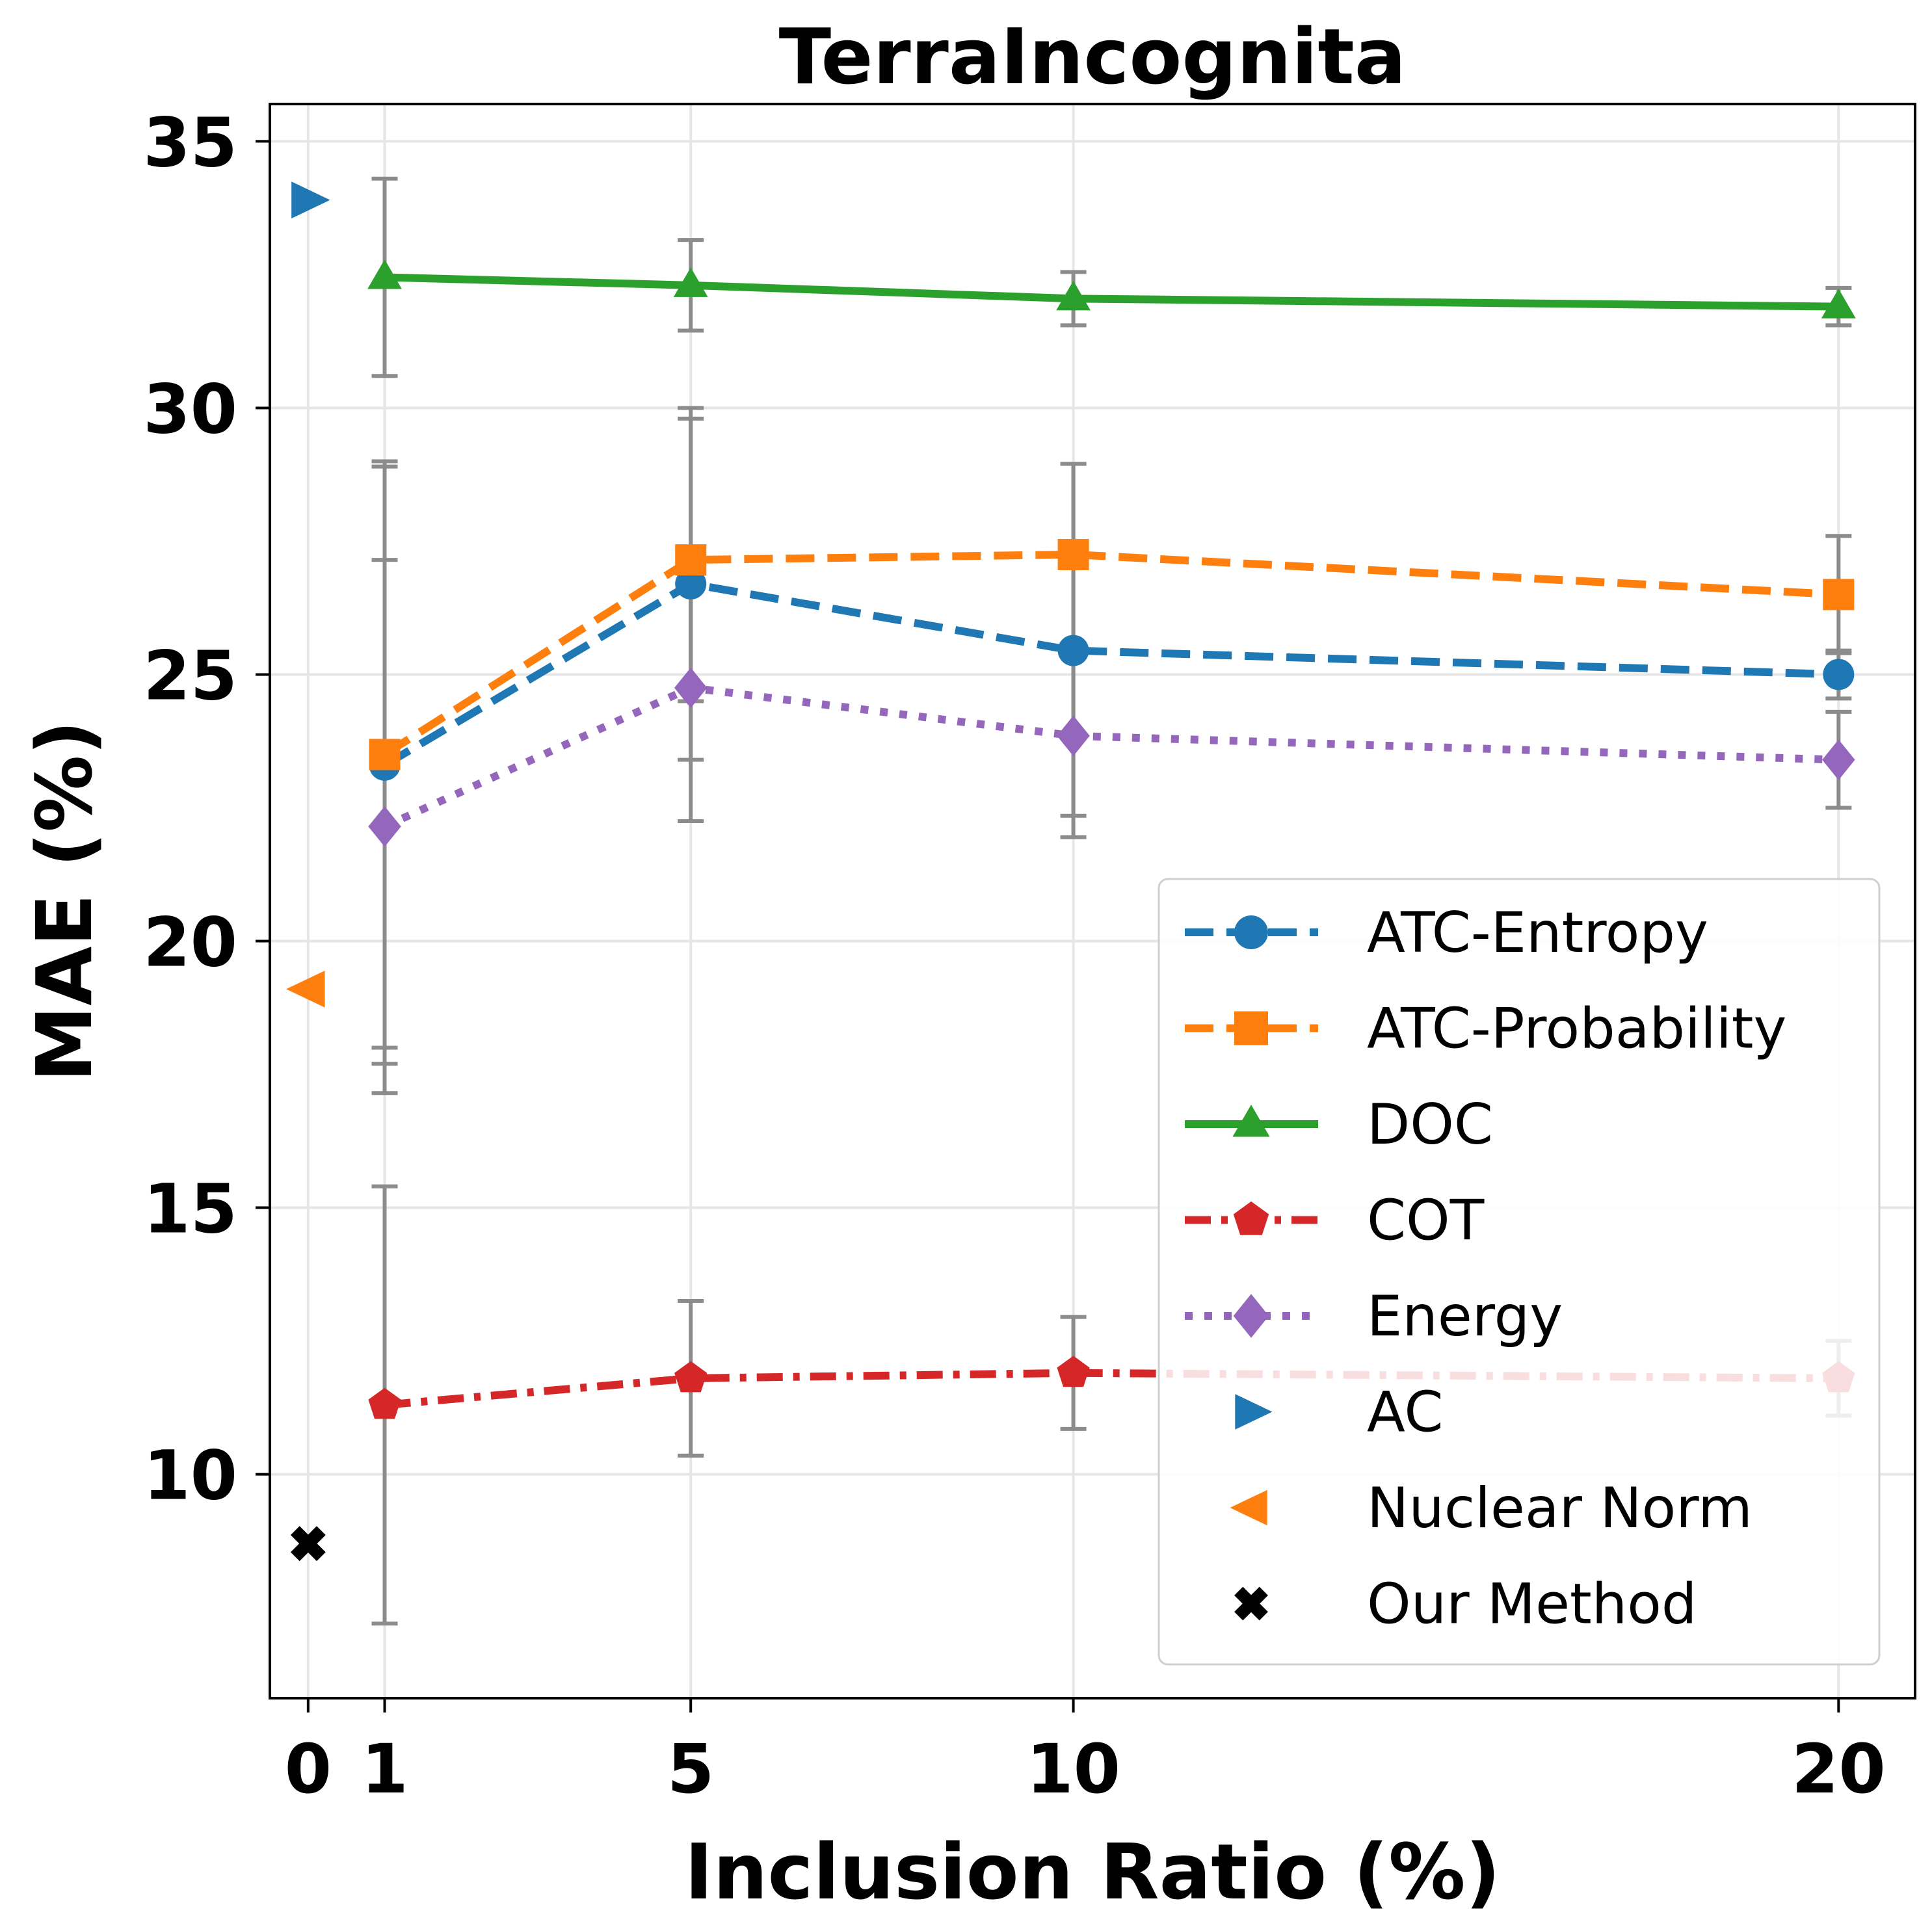 The width and height of the screenshot is (1932, 1929). I want to click on x-tick-label: 20, so click(1839, 1769).